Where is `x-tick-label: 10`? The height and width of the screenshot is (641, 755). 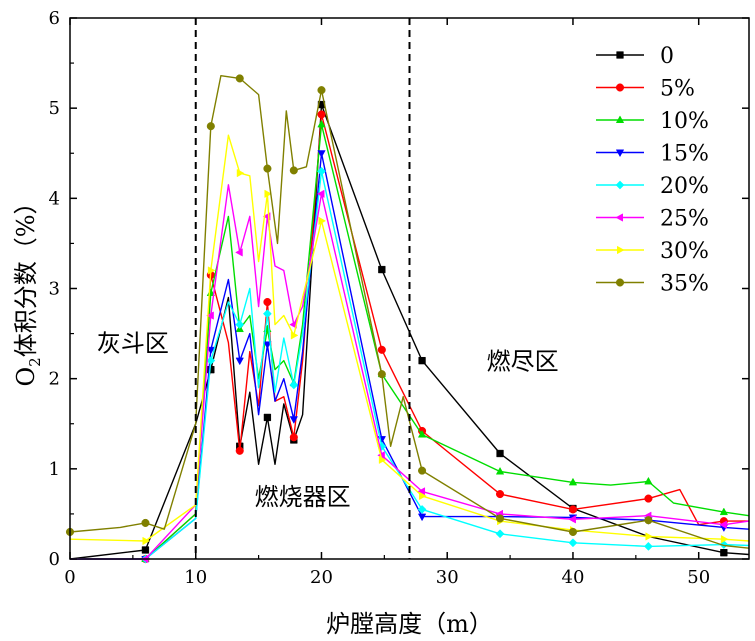
x-tick-label: 10 is located at coordinates (195, 577).